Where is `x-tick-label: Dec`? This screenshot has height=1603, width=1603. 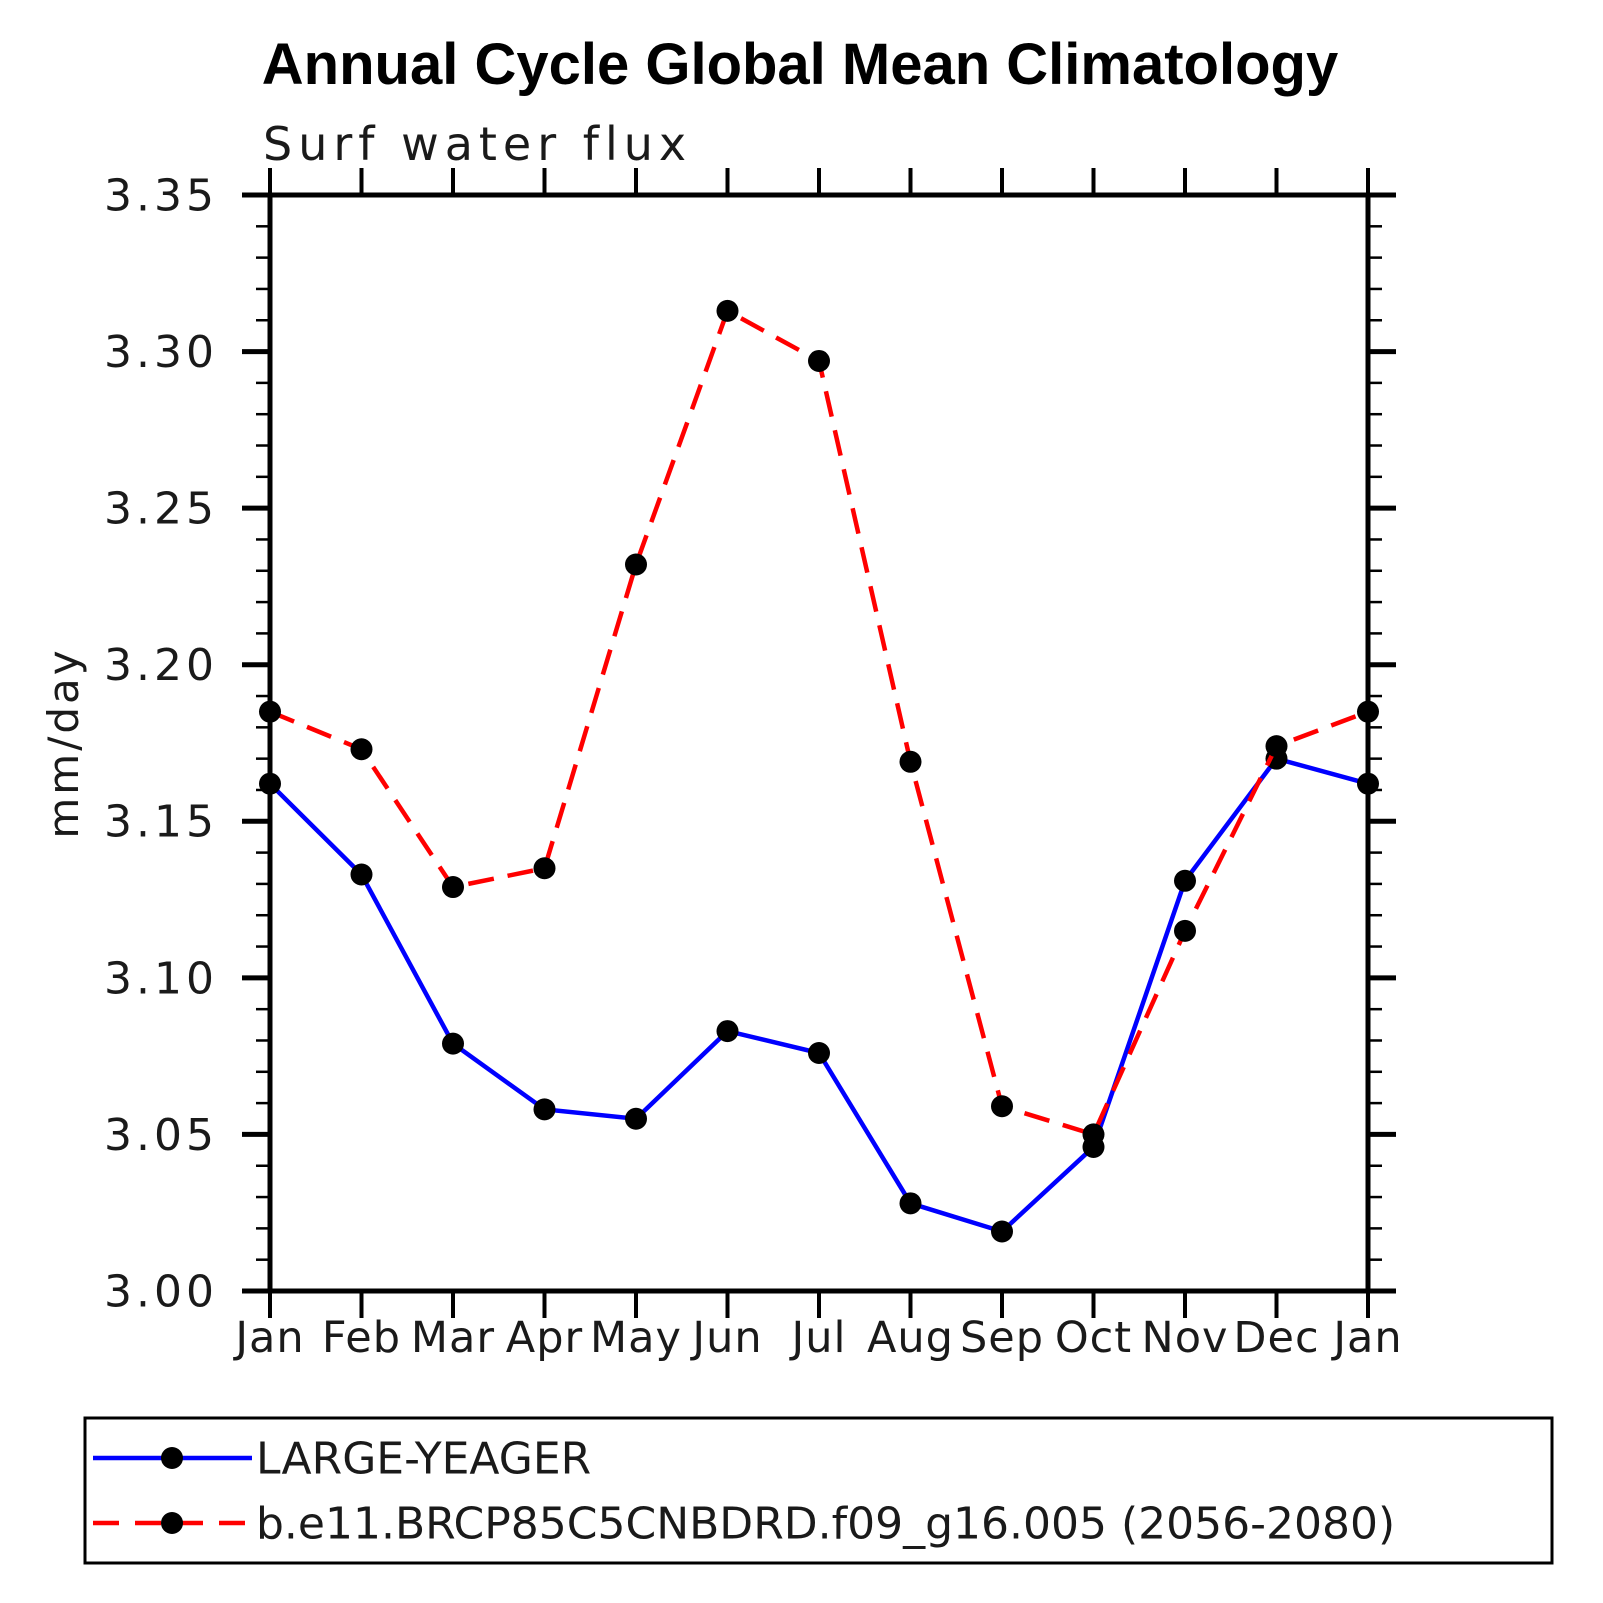 x-tick-label: Dec is located at coordinates (1276, 1338).